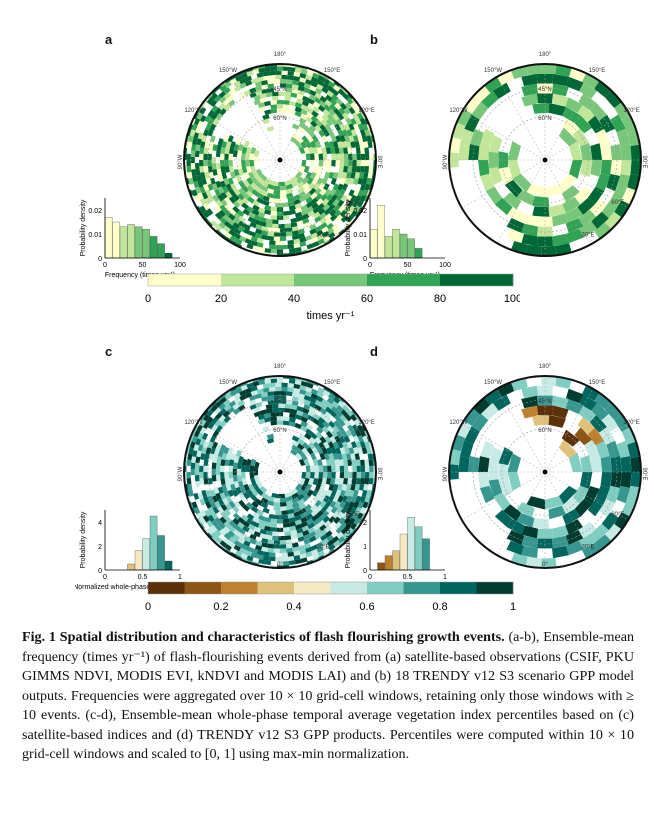  I want to click on latitude-label: 60°N, so click(279, 119).